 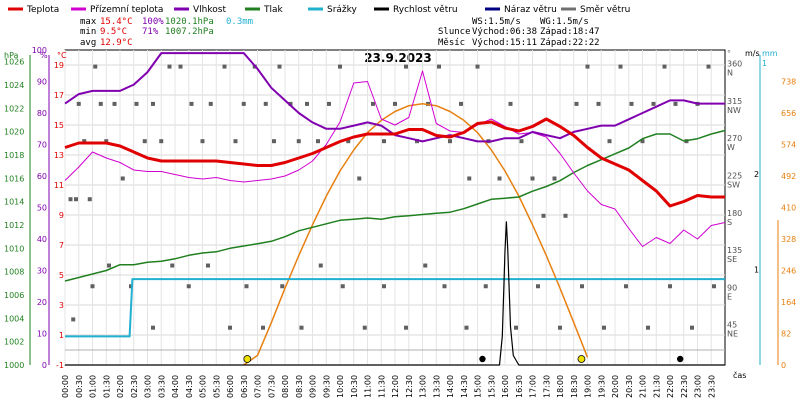 What do you see at coordinates (189, 32) in the screenshot?
I see `stat-min-press: 1007.2hPa` at bounding box center [189, 32].